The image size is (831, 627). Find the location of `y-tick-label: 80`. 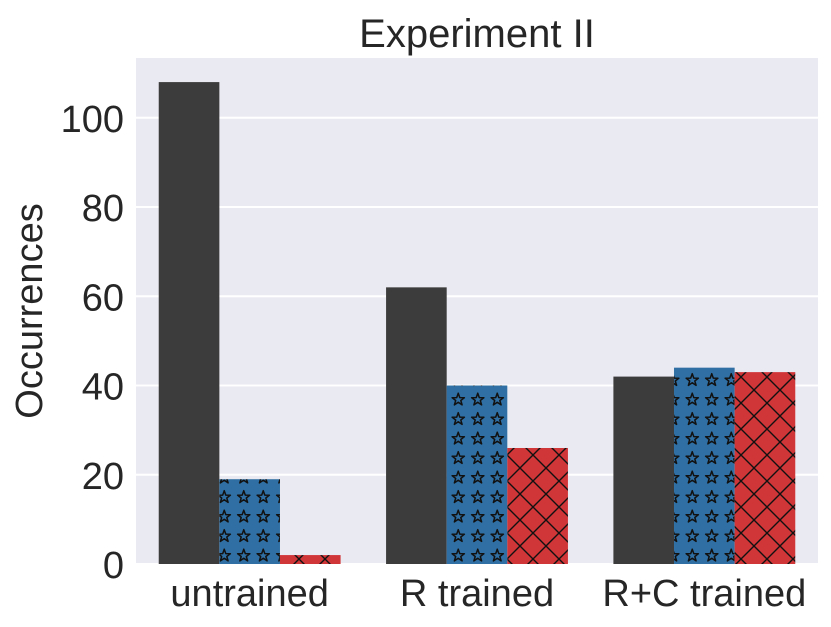

y-tick-label: 80 is located at coordinates (103, 209).